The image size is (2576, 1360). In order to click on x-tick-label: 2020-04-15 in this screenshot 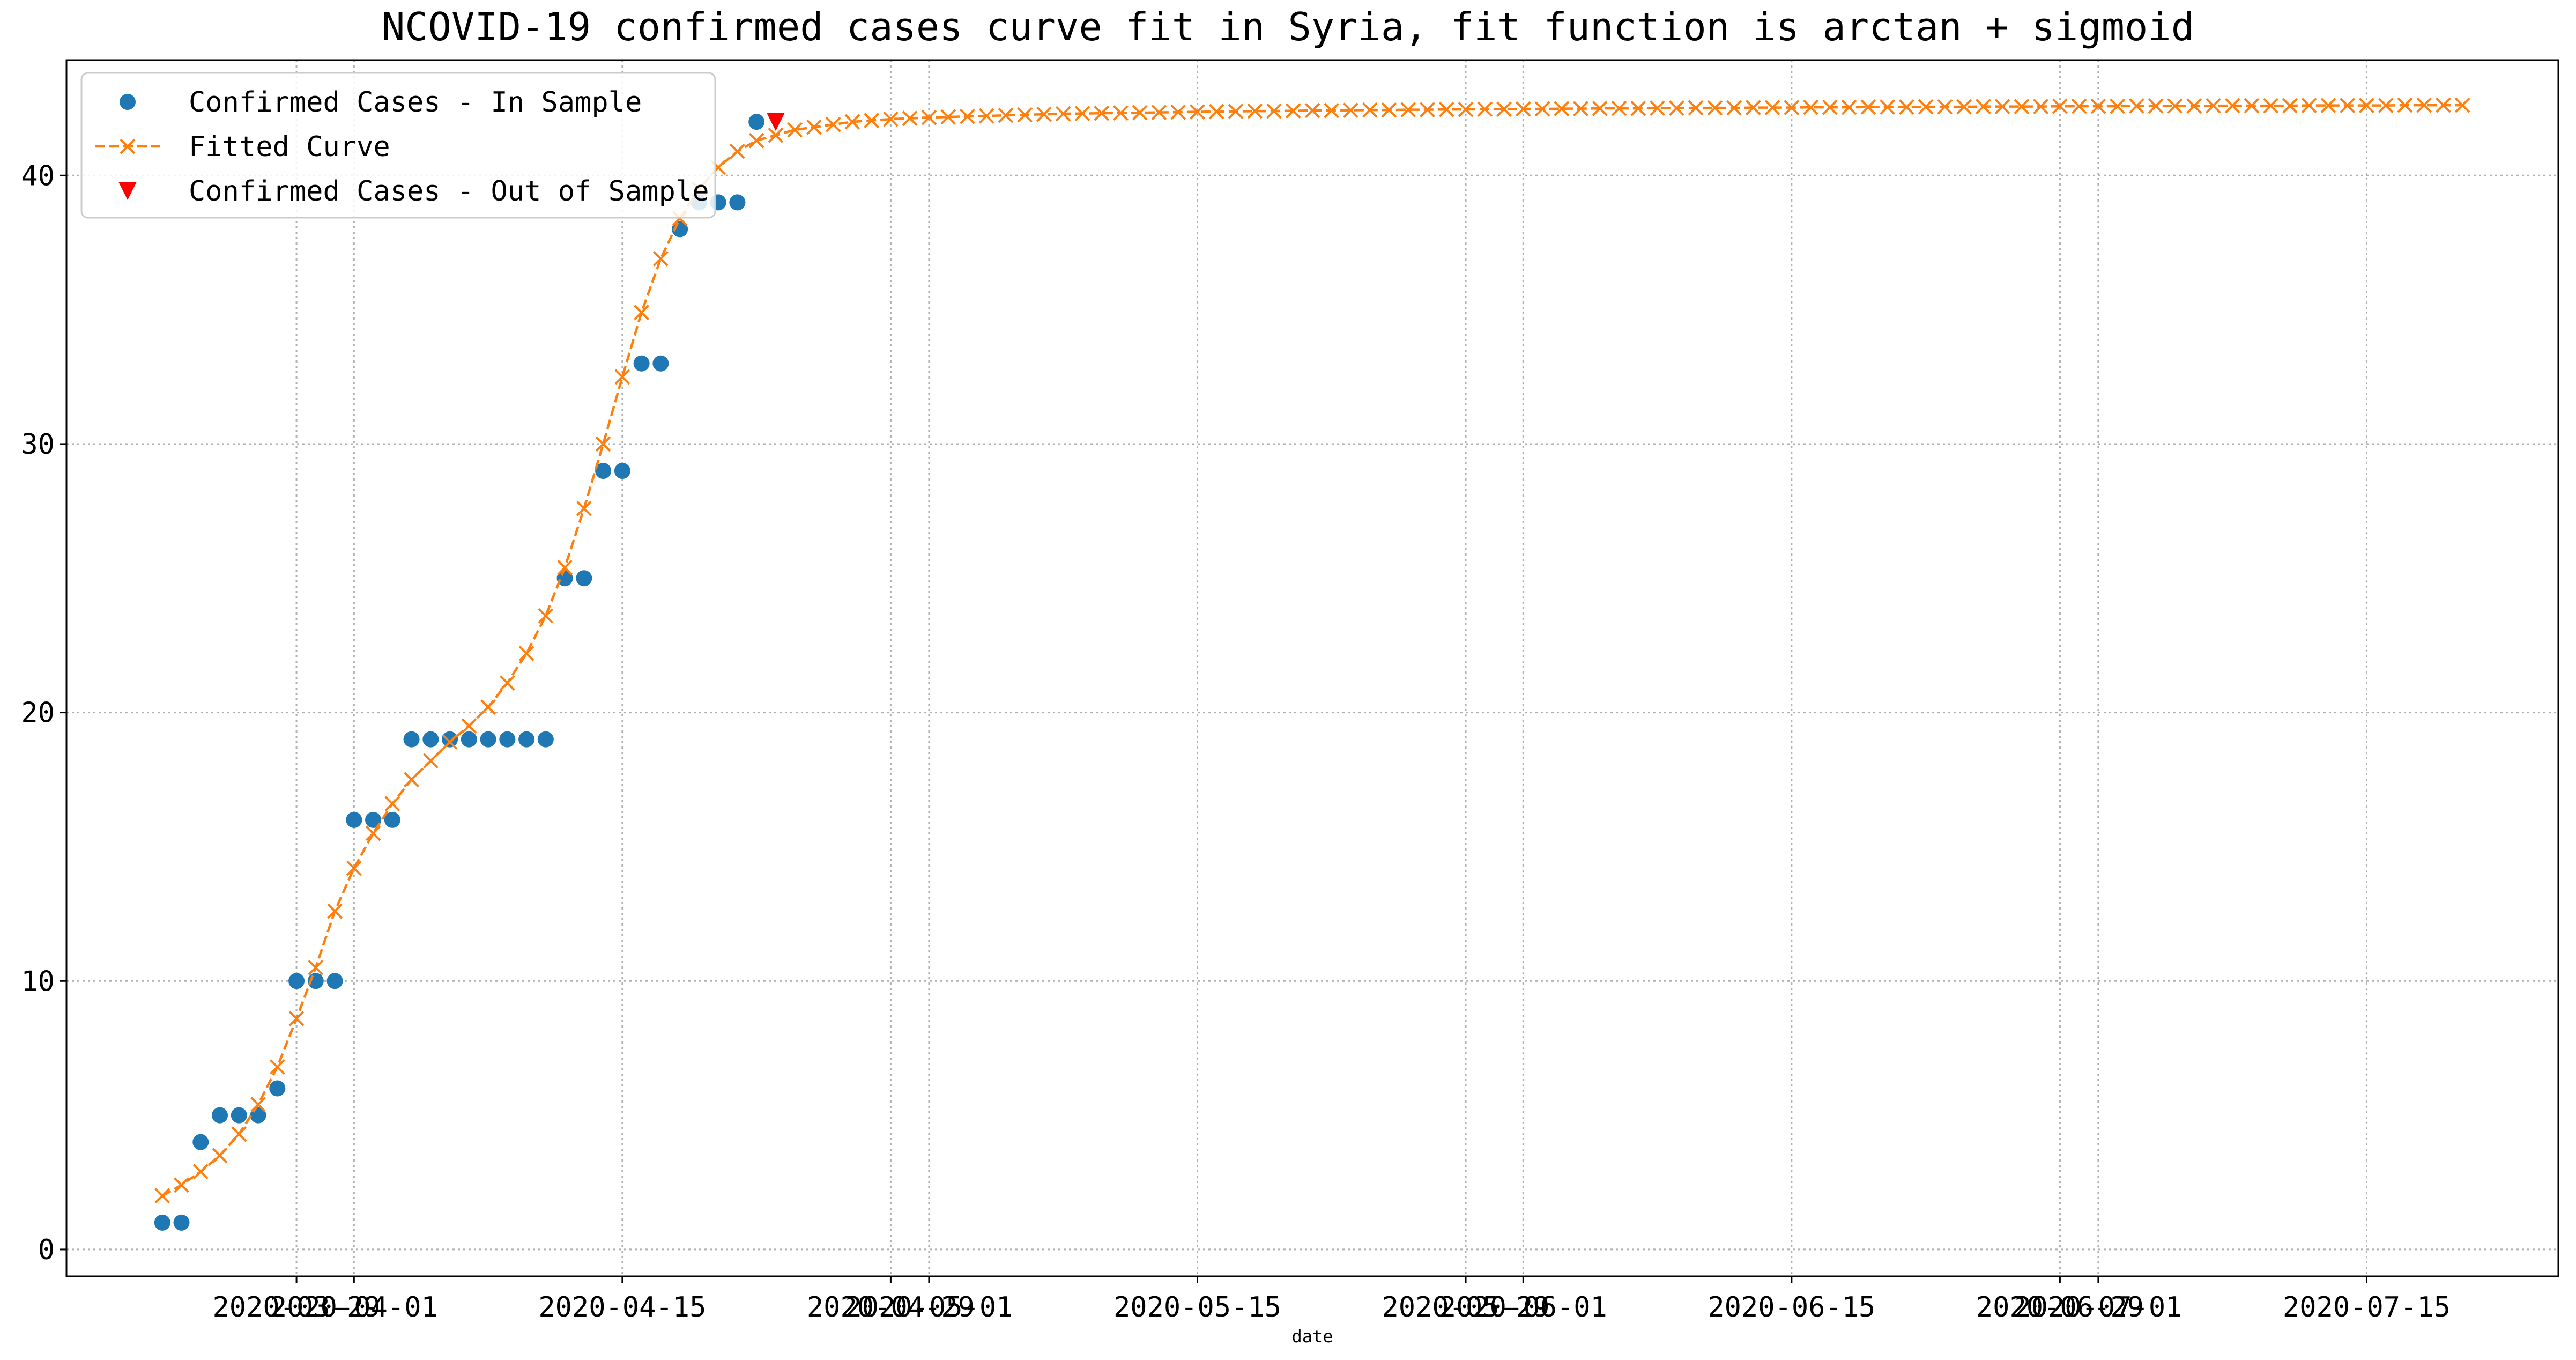, I will do `click(622, 1307)`.